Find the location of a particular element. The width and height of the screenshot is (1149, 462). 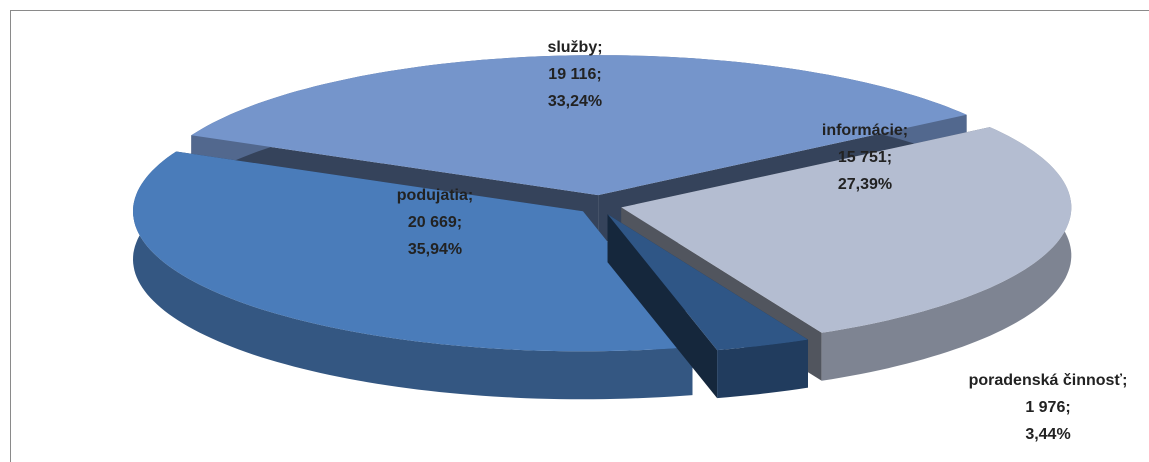

data-label: poradenská činnosť; 1 976; 3,44% is located at coordinates (1048, 407).